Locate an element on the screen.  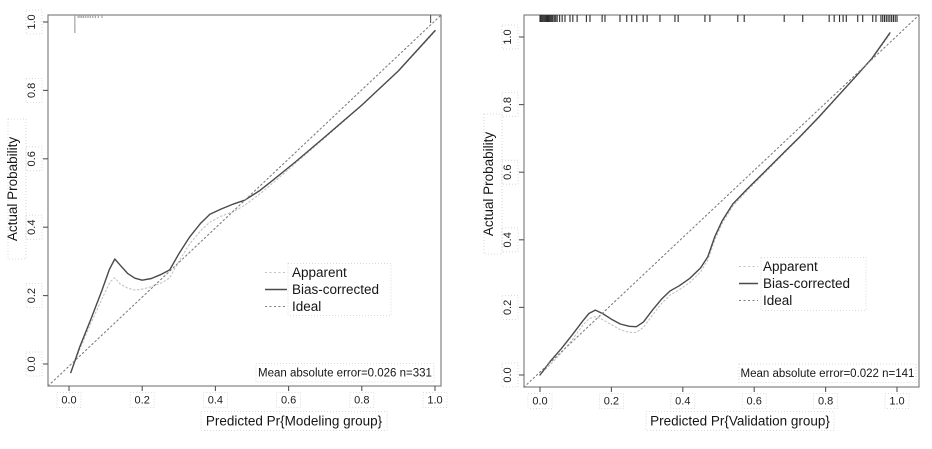
x-axis-label: Predicted Pr{Validation group} is located at coordinates (740, 421).